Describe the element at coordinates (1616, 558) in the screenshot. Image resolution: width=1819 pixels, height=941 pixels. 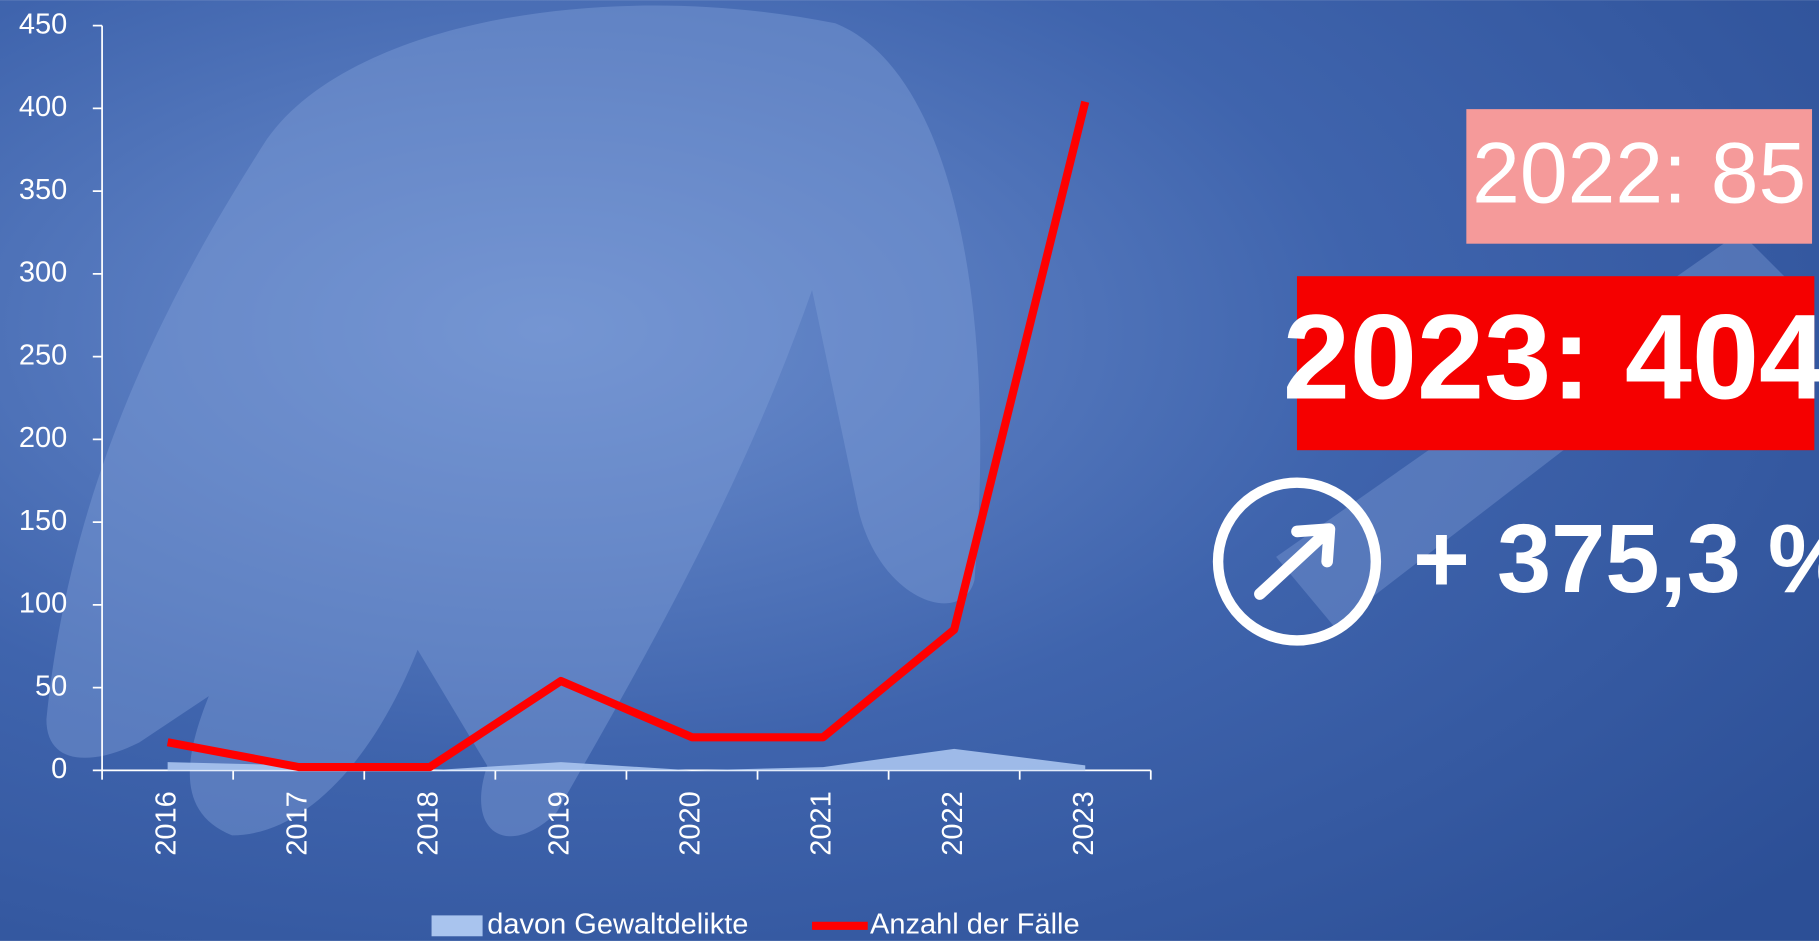
I see `annotation: + 375,3 %` at that location.